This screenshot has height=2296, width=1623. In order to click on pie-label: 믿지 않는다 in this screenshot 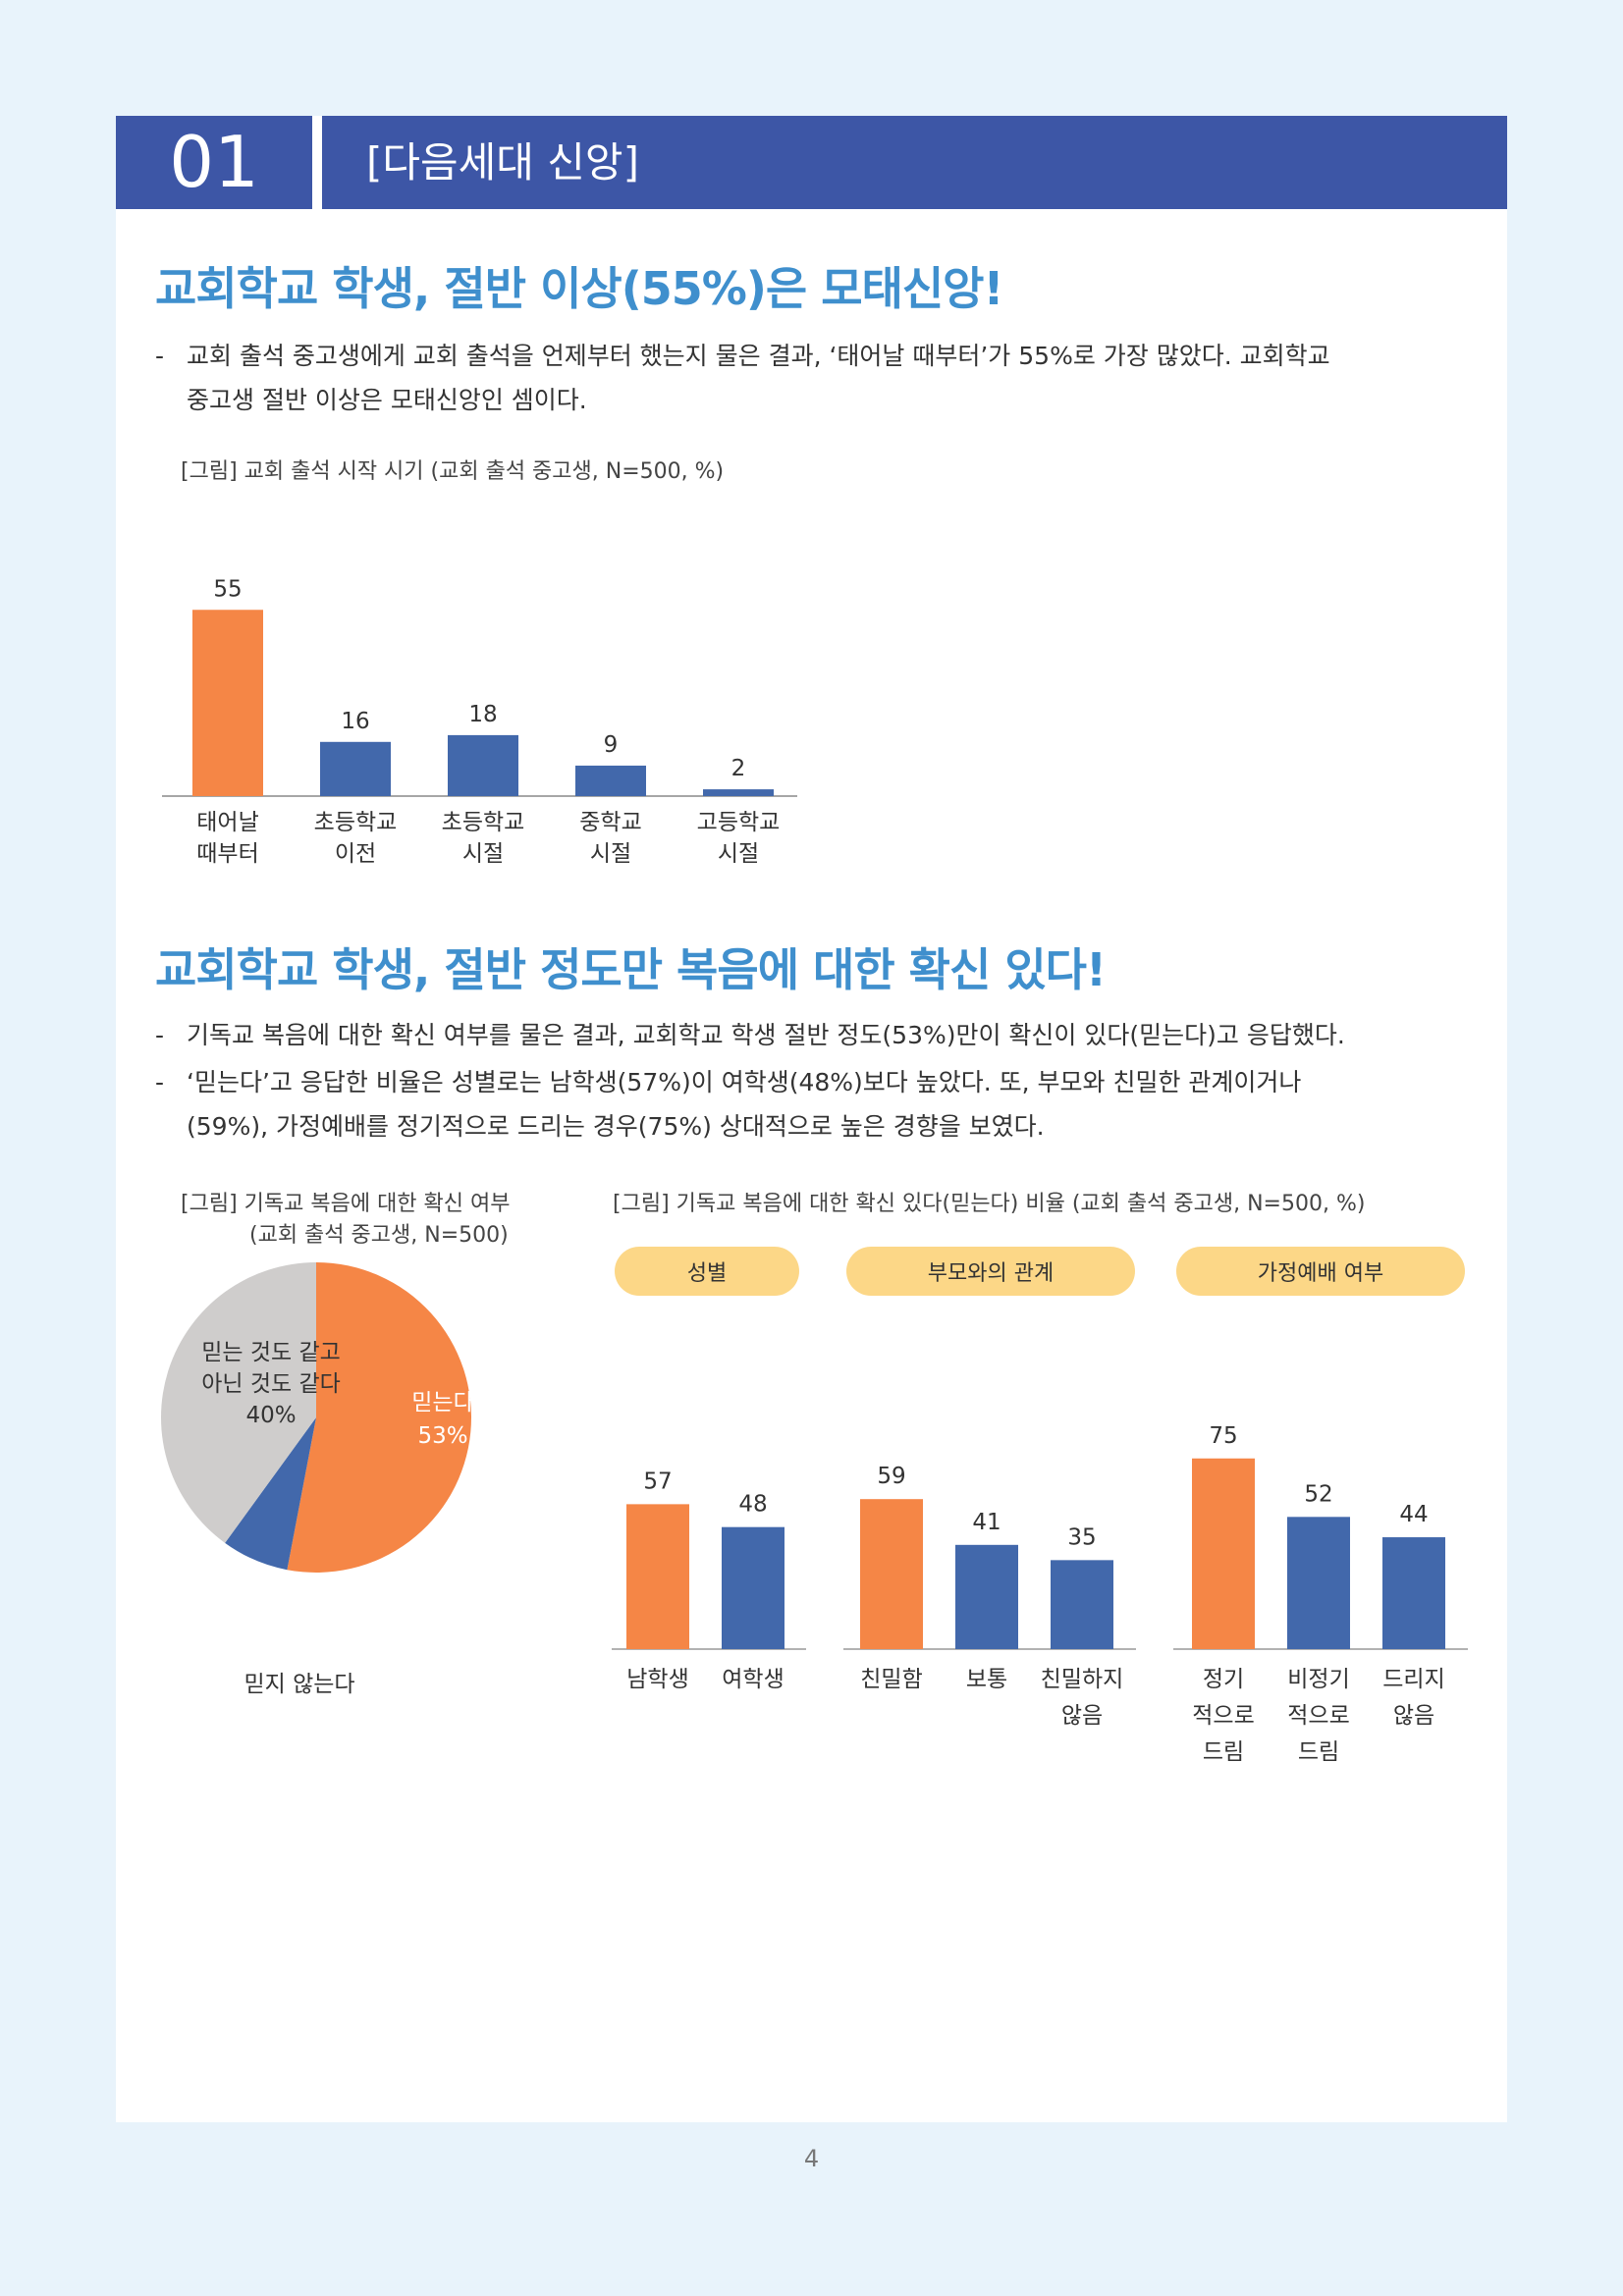, I will do `click(298, 1684)`.